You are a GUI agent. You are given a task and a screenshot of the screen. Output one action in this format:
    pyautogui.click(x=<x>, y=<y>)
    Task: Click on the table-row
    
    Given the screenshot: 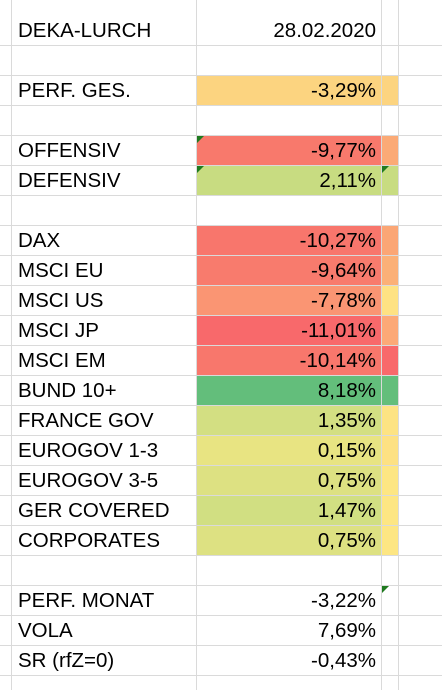 What is the action you would take?
    pyautogui.click(x=221, y=61)
    